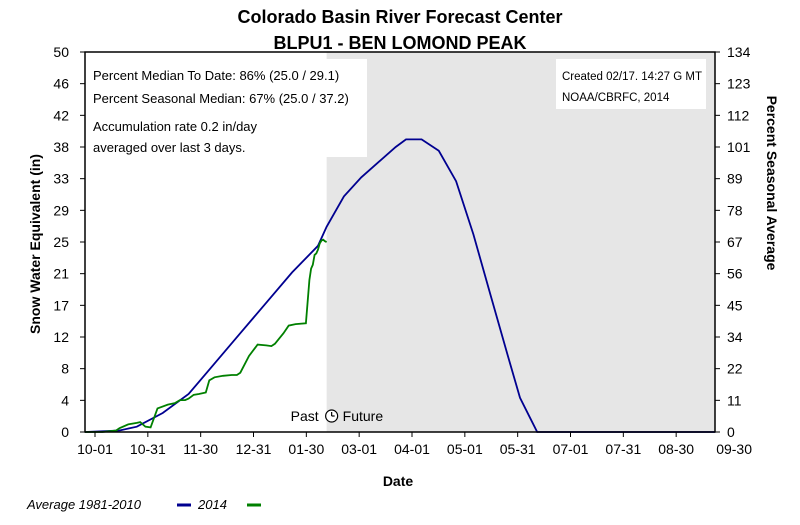  What do you see at coordinates (363, 416) in the screenshot?
I see `future-label: Future` at bounding box center [363, 416].